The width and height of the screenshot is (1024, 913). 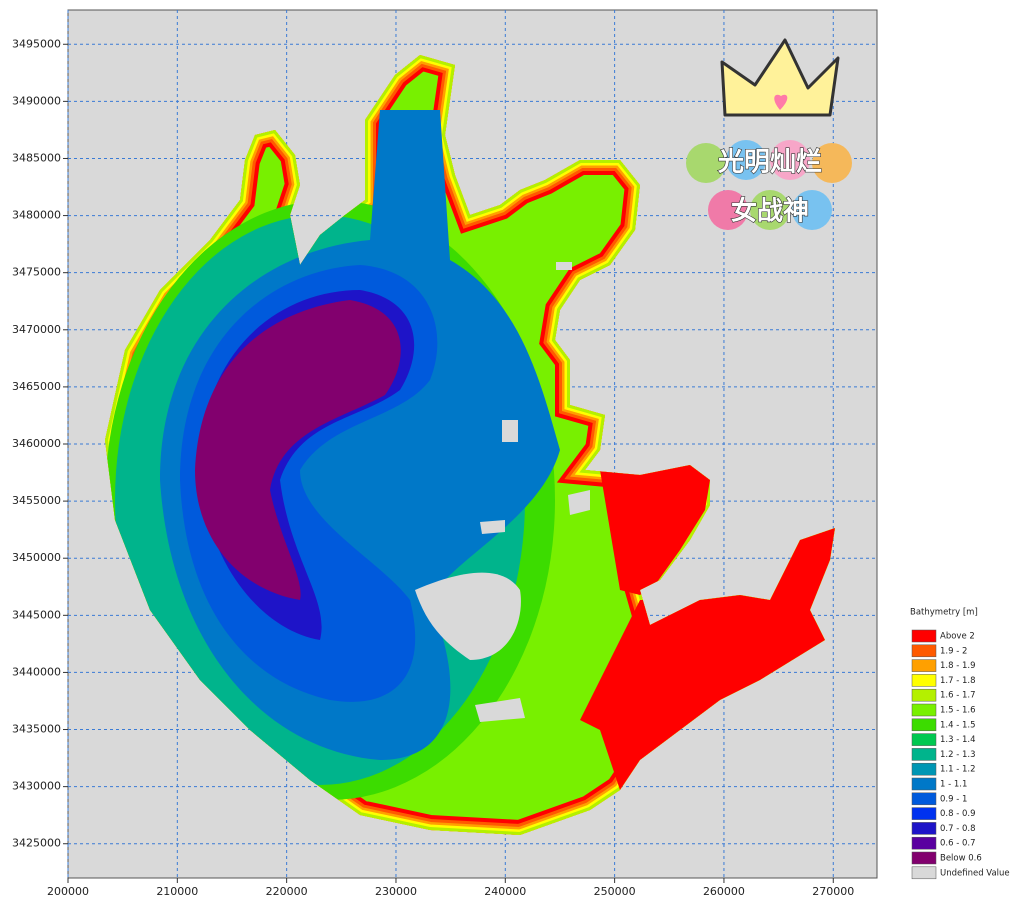 What do you see at coordinates (36, 614) in the screenshot?
I see `y-tick-label: 3445000` at bounding box center [36, 614].